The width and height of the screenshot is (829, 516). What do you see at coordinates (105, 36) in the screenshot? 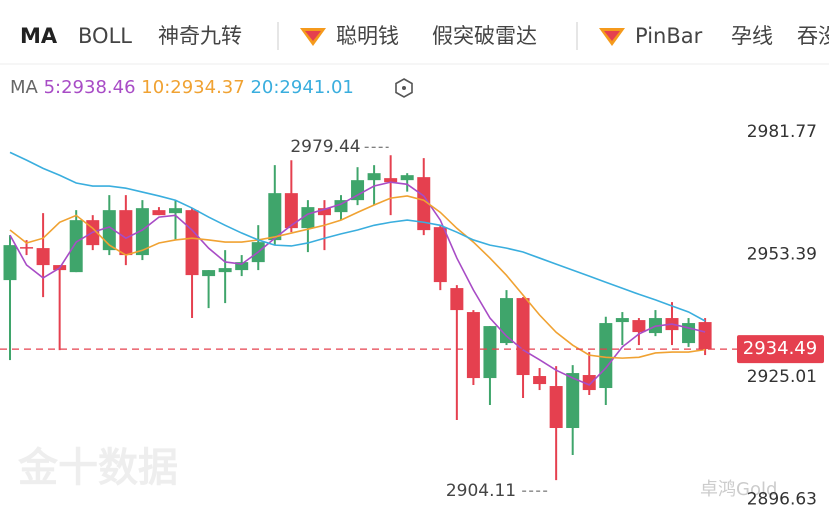
I see `indicator-tab: BOLL` at bounding box center [105, 36].